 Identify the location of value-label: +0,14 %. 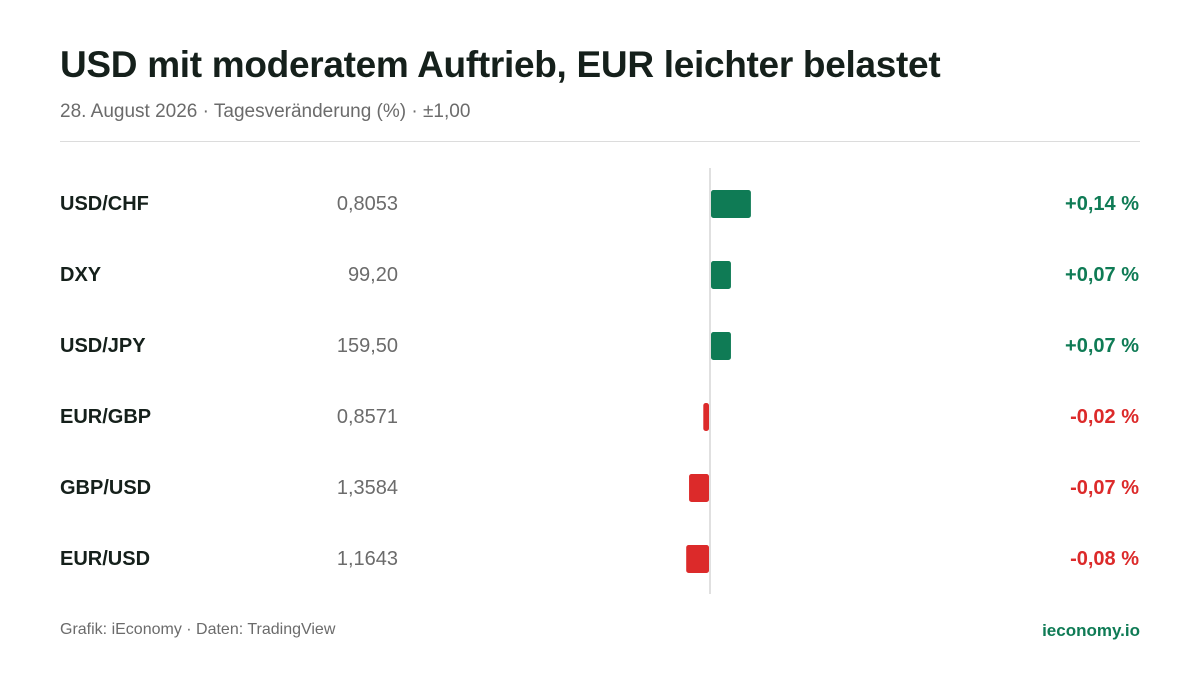
(1102, 204).